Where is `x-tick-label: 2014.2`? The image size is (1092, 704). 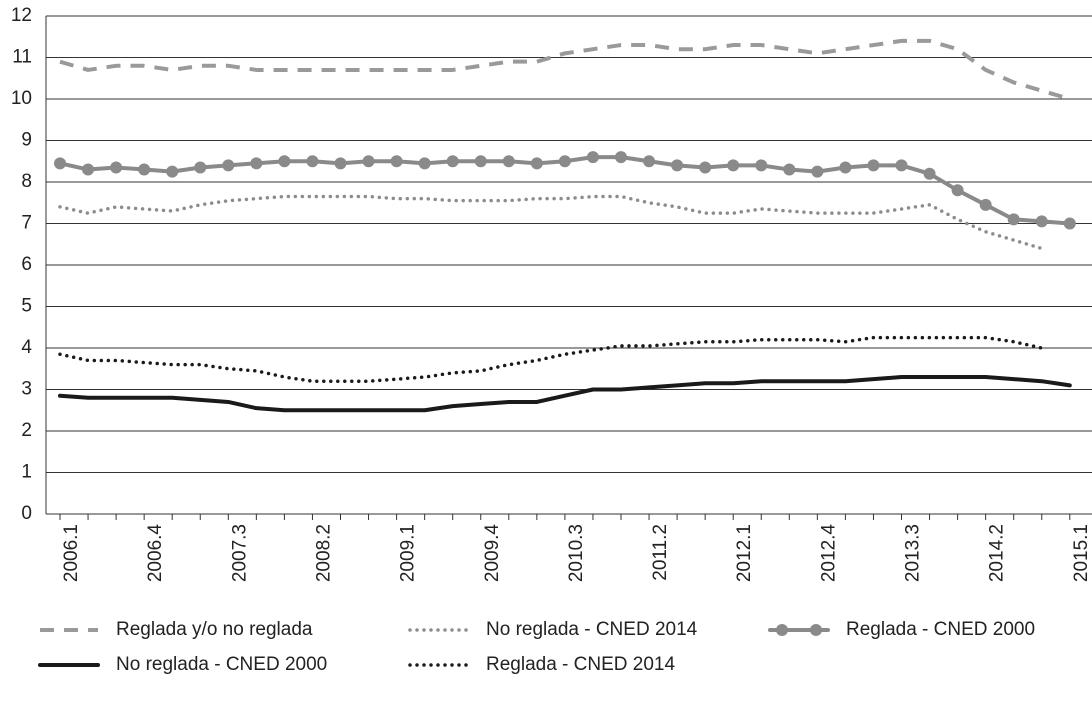
x-tick-label: 2014.2 is located at coordinates (997, 553).